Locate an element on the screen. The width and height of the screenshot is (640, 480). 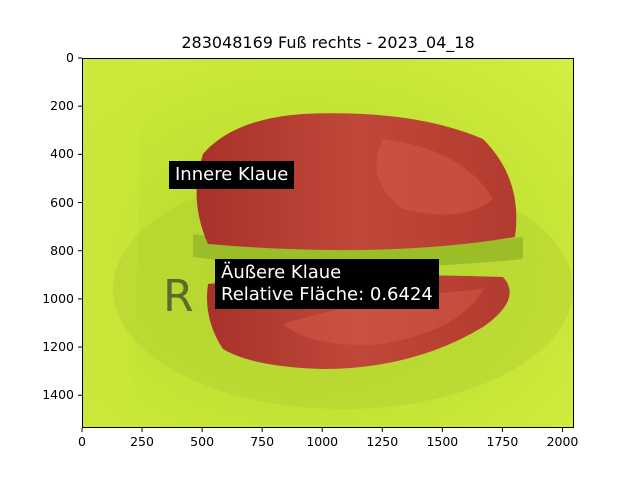
inner-claw-label-text: Innere Klaue is located at coordinates (232, 174).